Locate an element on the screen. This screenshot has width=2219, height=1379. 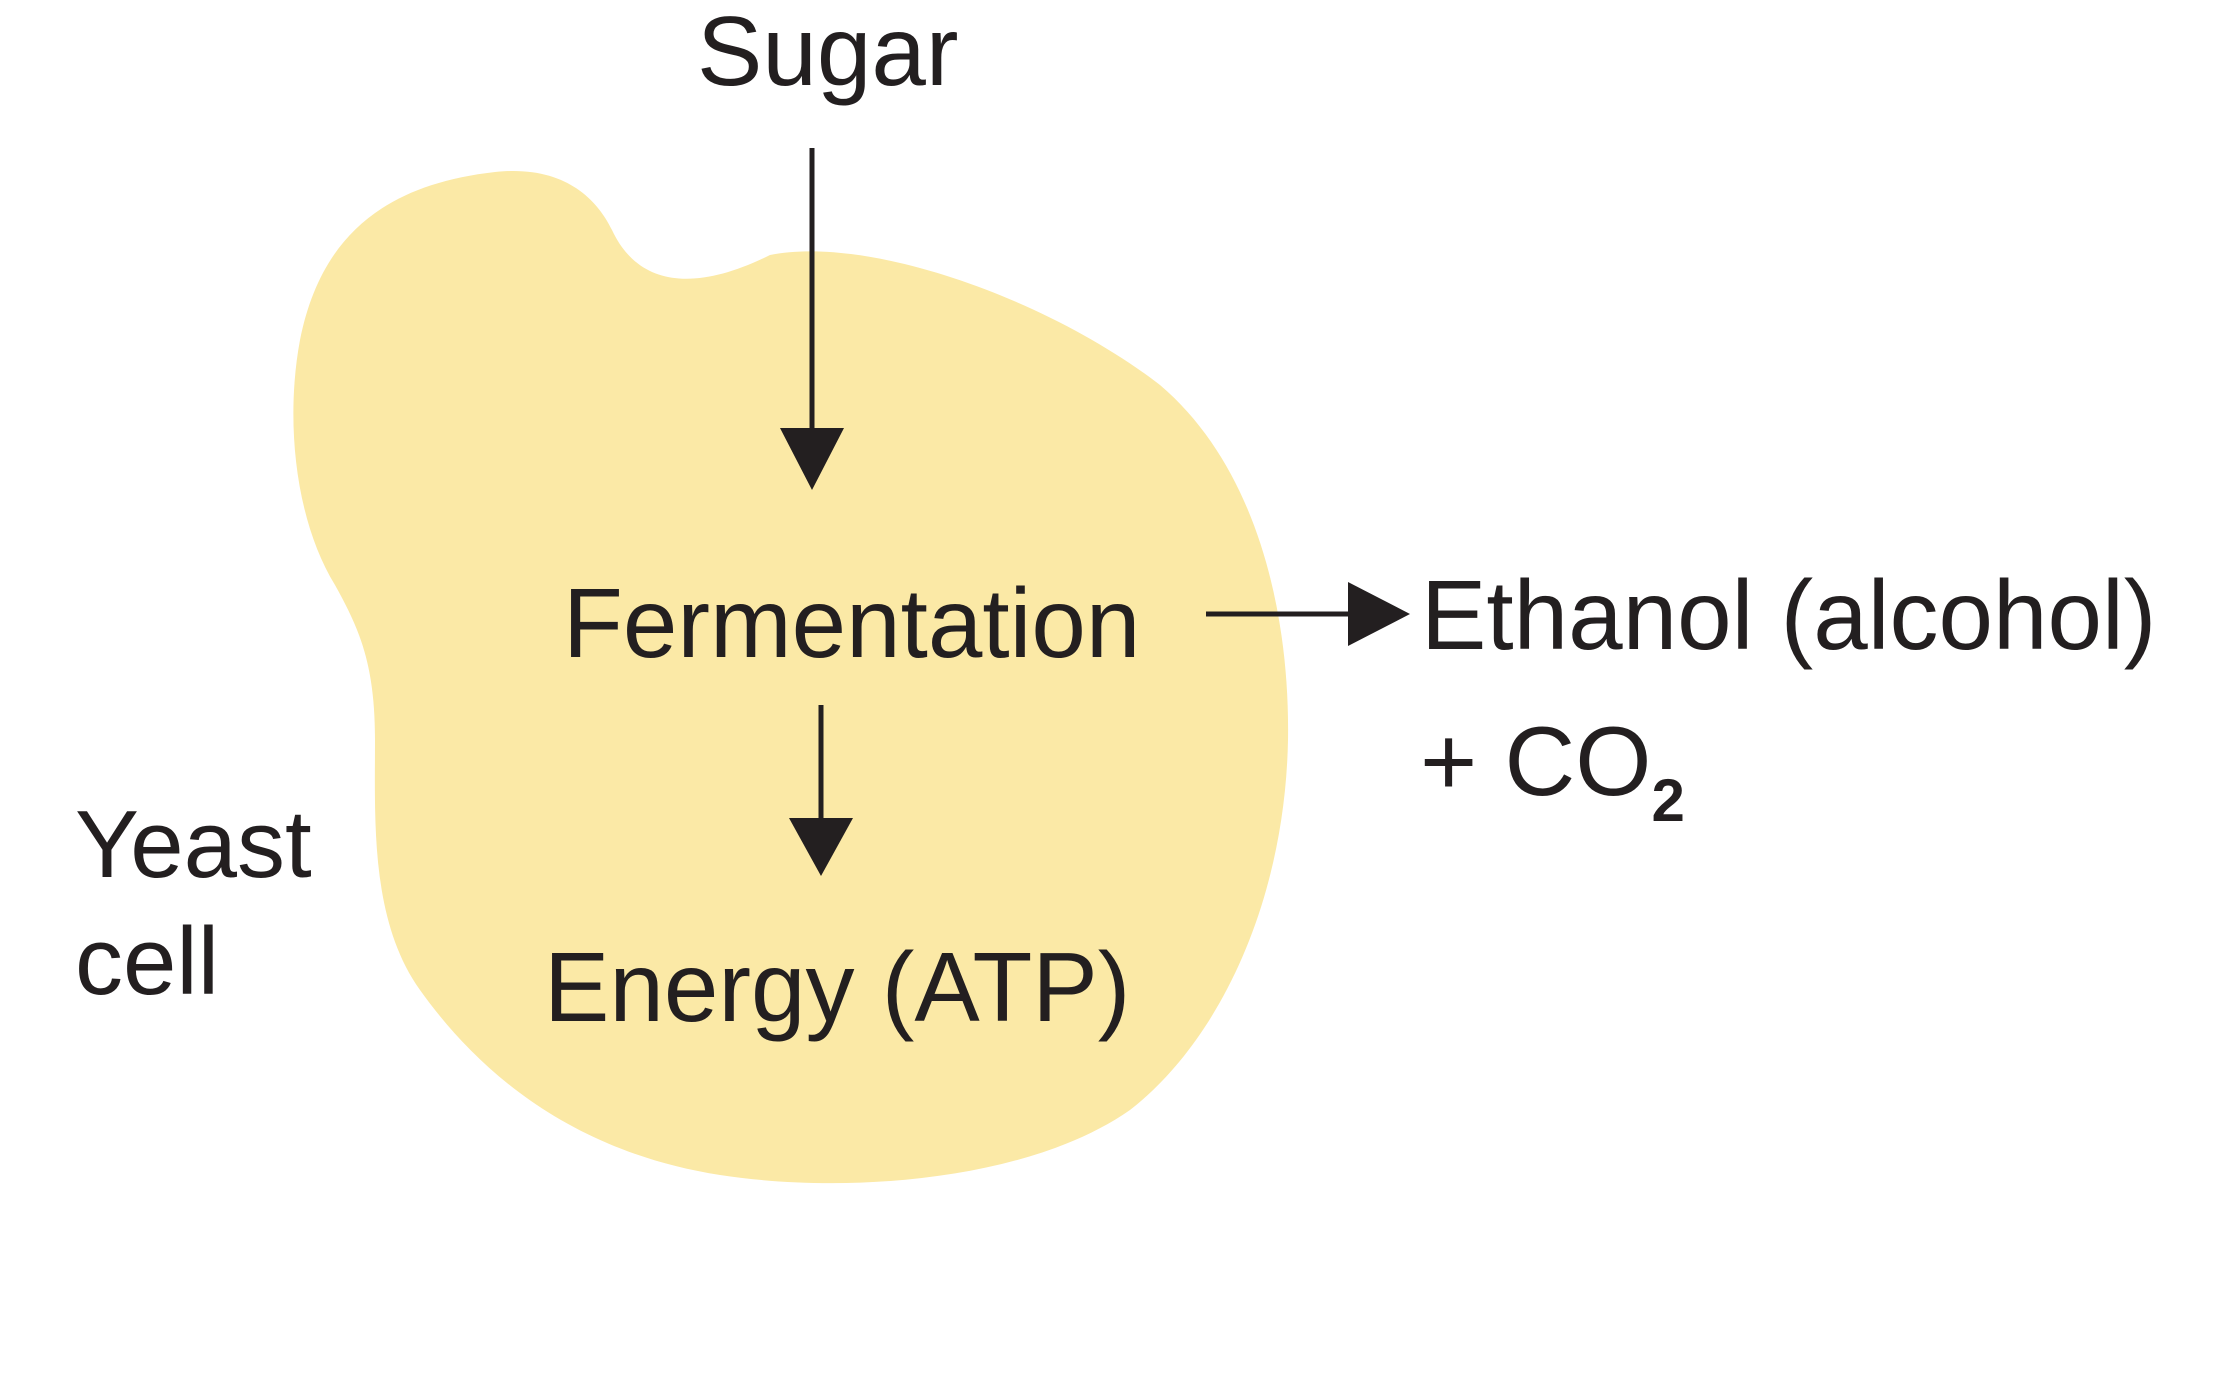
co2-label: + CO2 is located at coordinates (1552, 771).